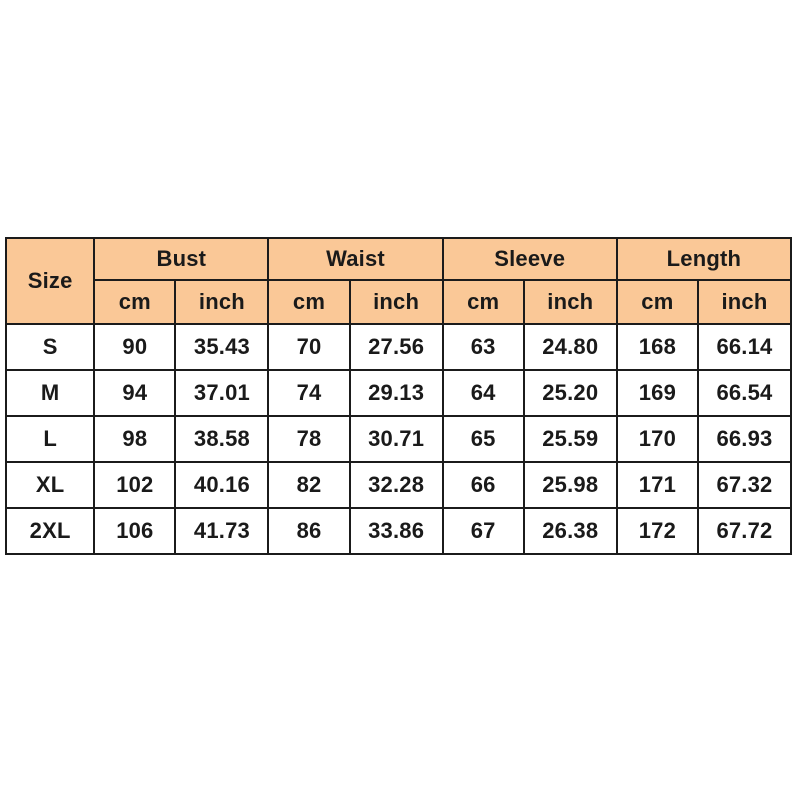  What do you see at coordinates (135, 302) in the screenshot?
I see `col-subheader-bust-cm: cm` at bounding box center [135, 302].